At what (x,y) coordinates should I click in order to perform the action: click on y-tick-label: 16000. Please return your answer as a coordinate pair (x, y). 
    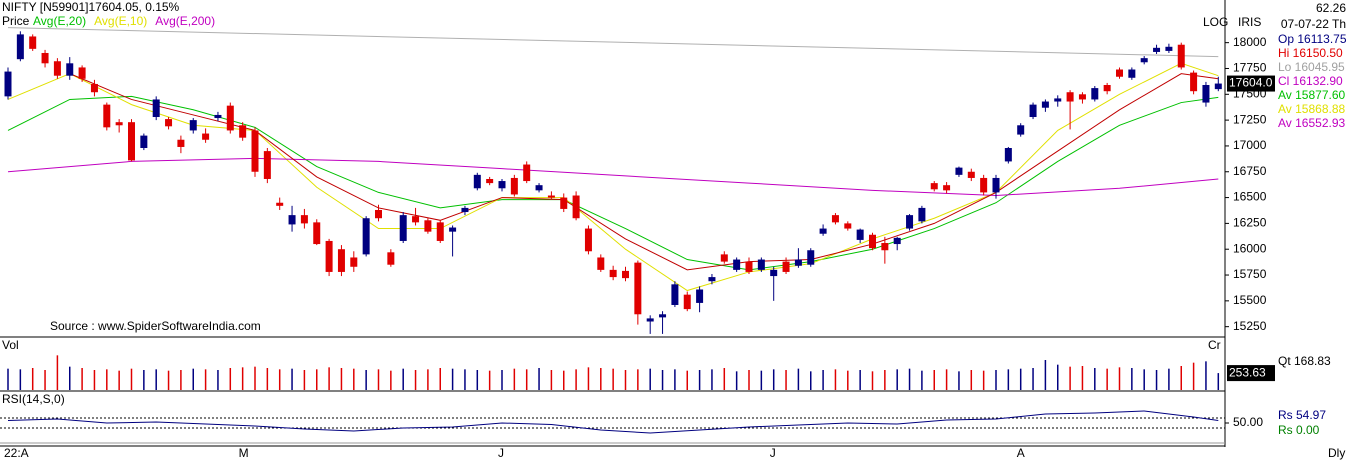
    Looking at the image, I should click on (1250, 248).